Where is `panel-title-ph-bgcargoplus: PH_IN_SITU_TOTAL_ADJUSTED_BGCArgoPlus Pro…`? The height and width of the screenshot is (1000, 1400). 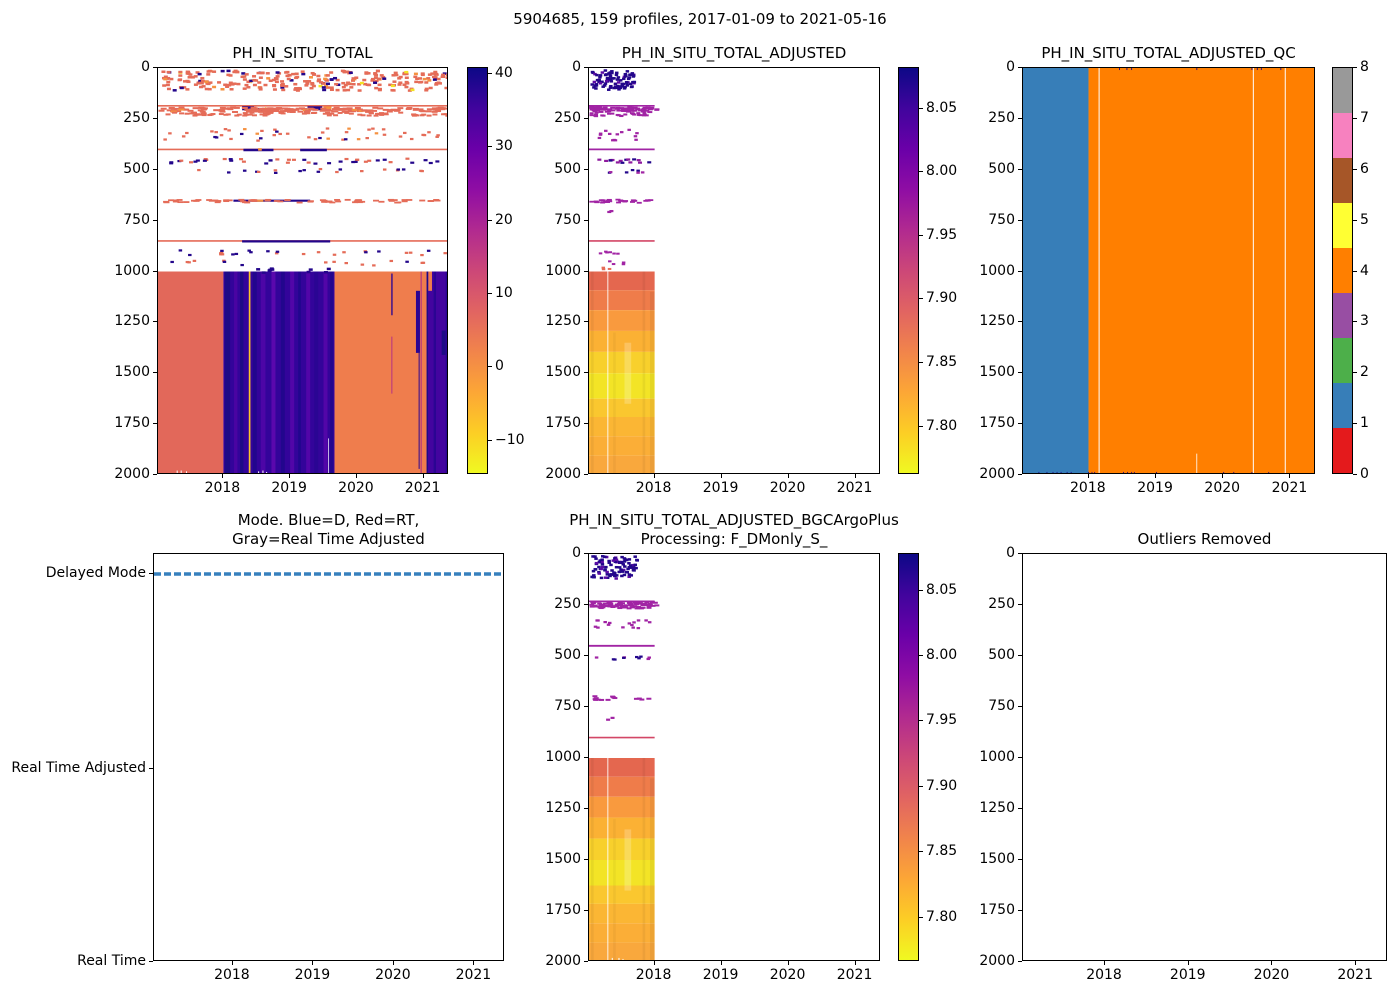
panel-title-ph-bgcargoplus: PH_IN_SITU_TOTAL_ADJUSTED_BGCArgoPlus Pro… is located at coordinates (734, 530).